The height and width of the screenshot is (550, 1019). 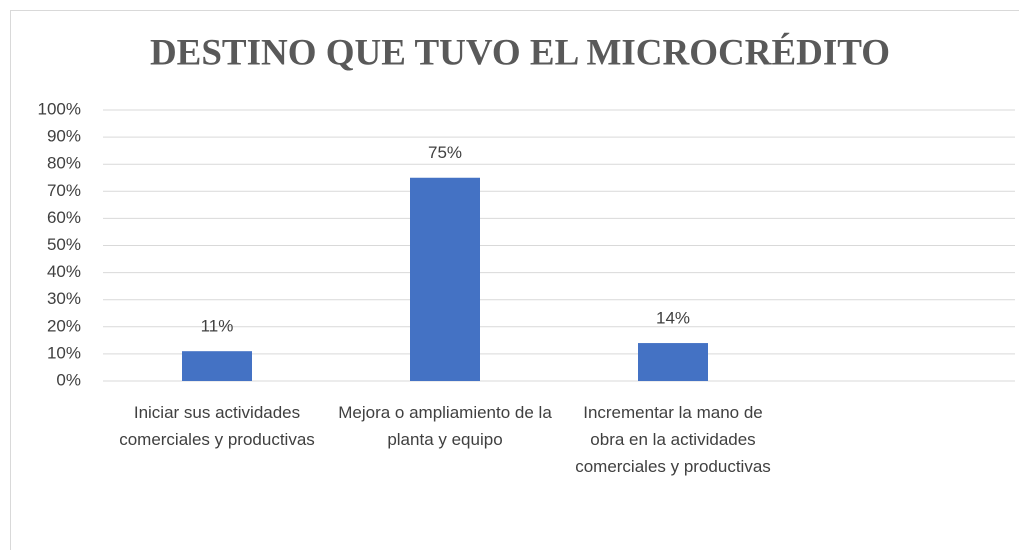 I want to click on y-tick-label: 10%, so click(x=64, y=352).